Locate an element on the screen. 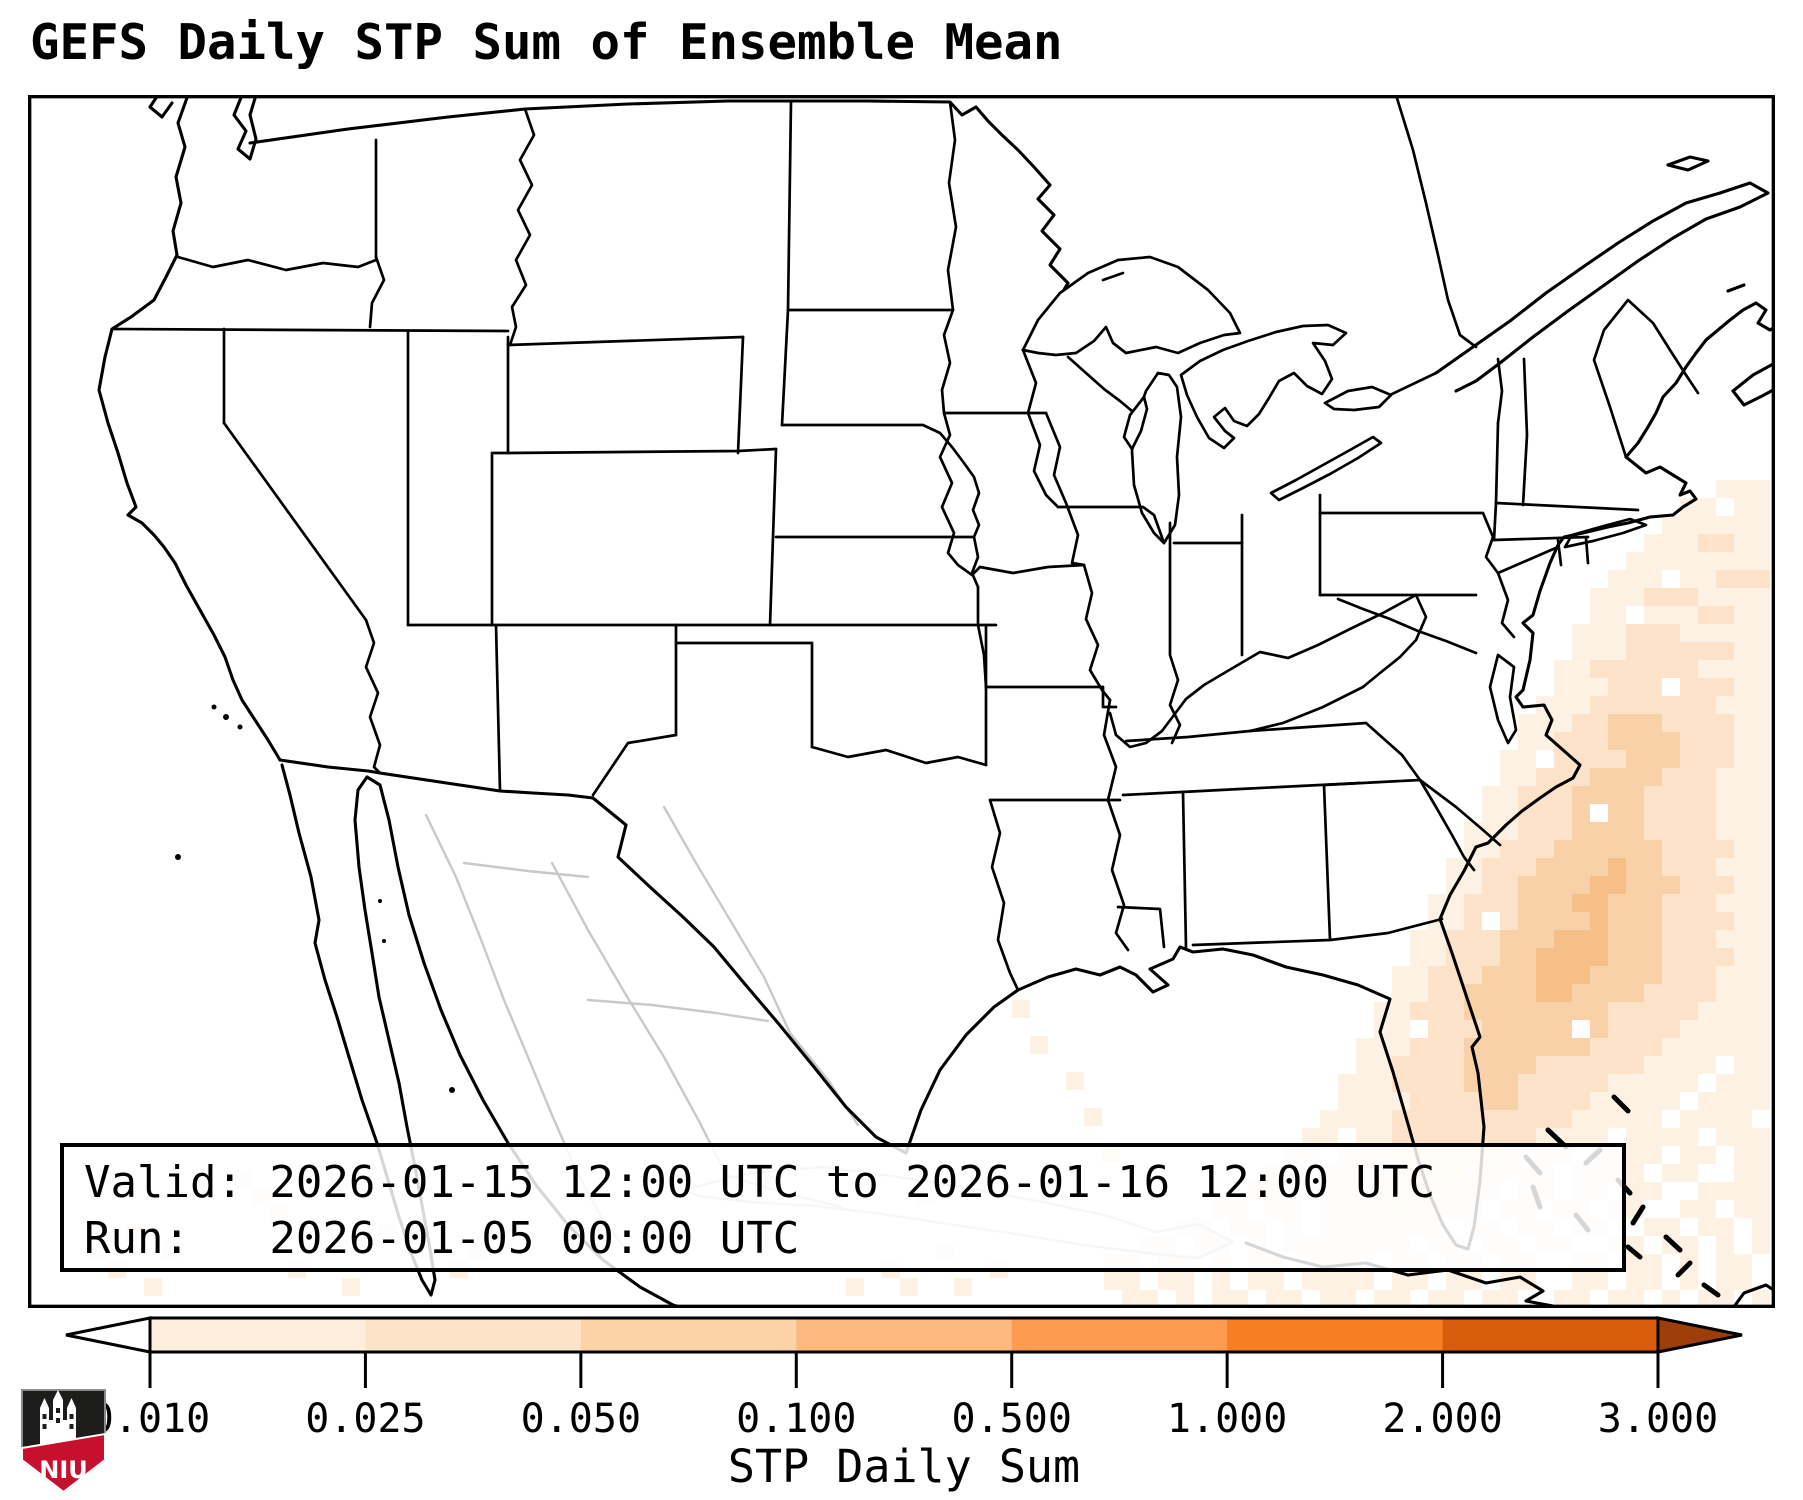 The height and width of the screenshot is (1500, 1803). colorbar-tick-label: 0.500 is located at coordinates (1012, 1419).